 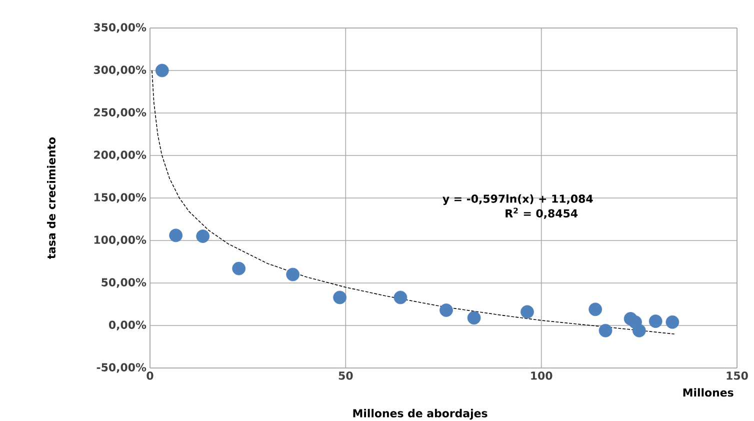 I want to click on x-tick-label: 150, so click(x=737, y=376).